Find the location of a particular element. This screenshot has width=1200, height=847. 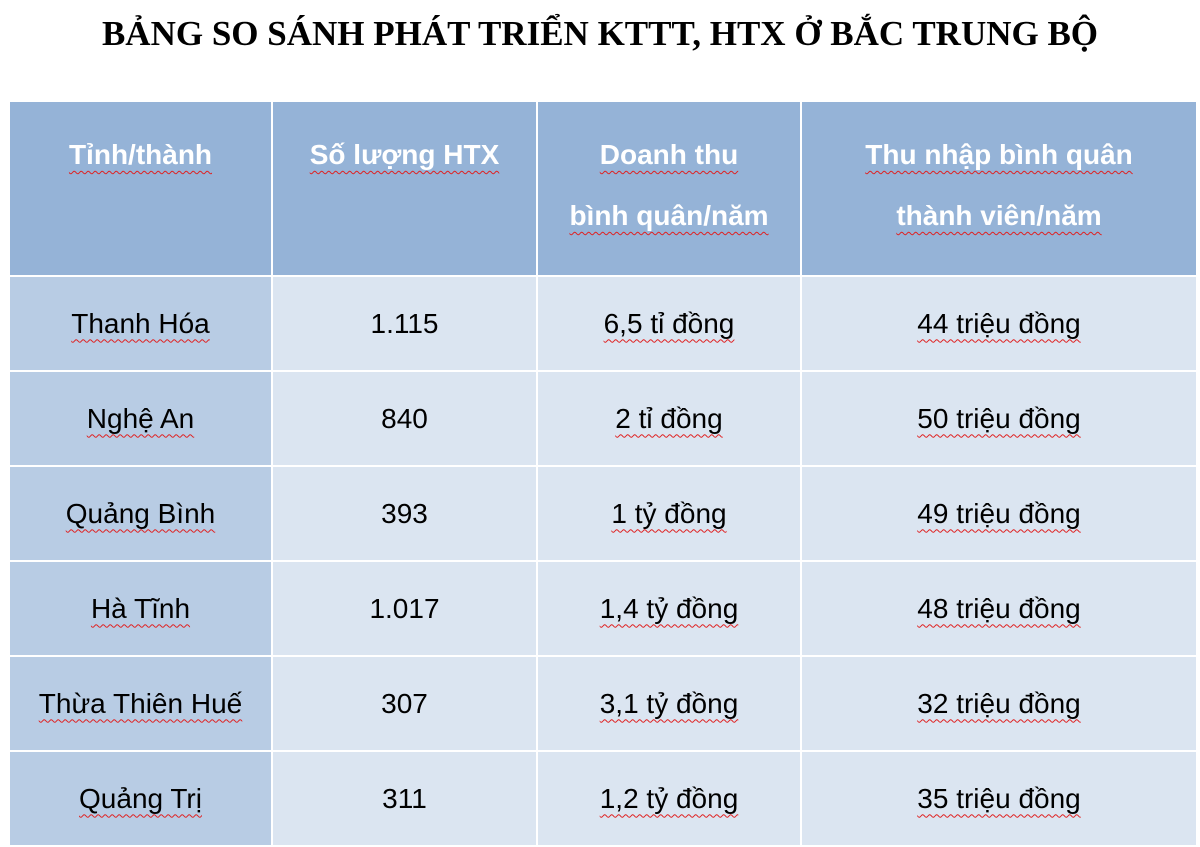

cell-text: 311 is located at coordinates (404, 798).